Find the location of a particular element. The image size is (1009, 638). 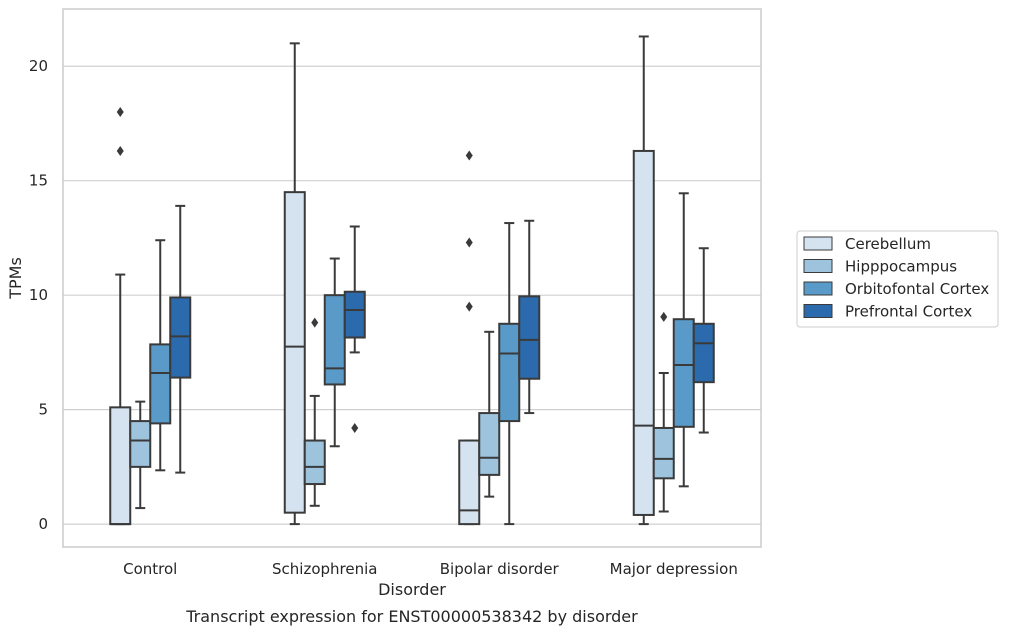

legend-label: Prefrontal Cortex is located at coordinates (908, 312).